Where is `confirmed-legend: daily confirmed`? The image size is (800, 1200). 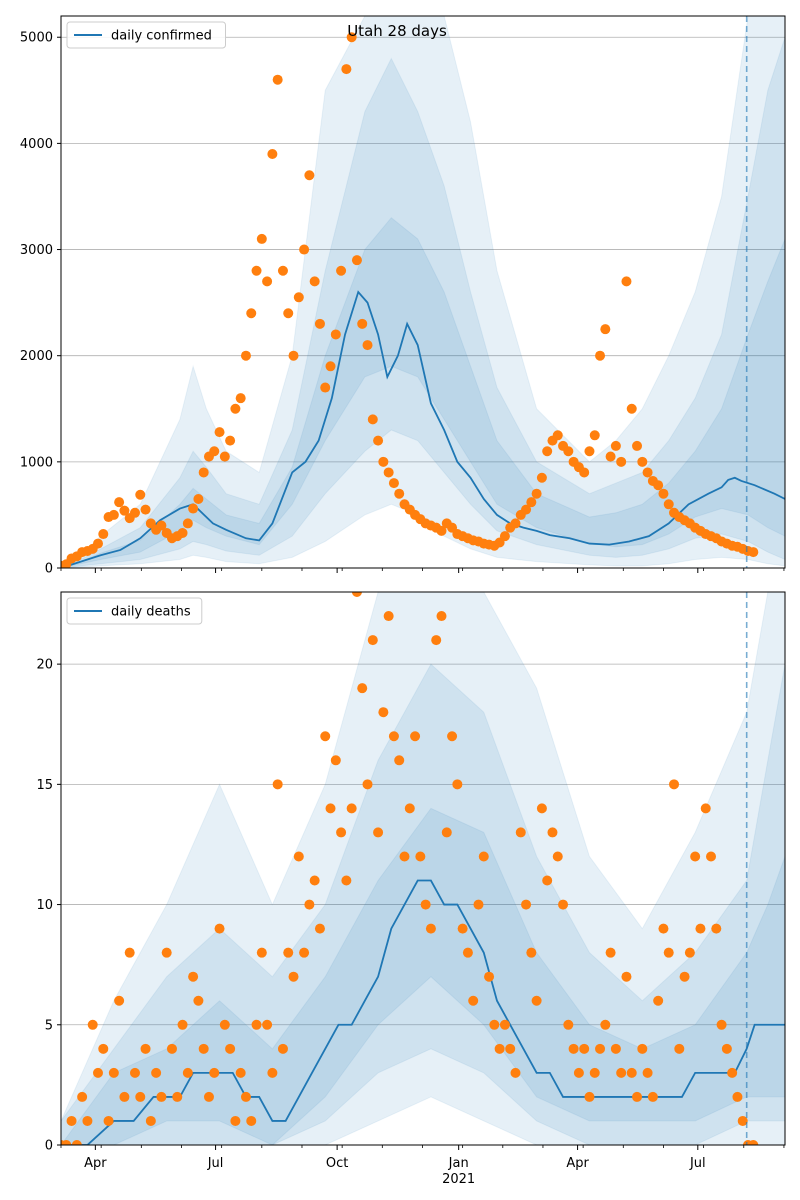
confirmed-legend: daily confirmed is located at coordinates (146, 35).